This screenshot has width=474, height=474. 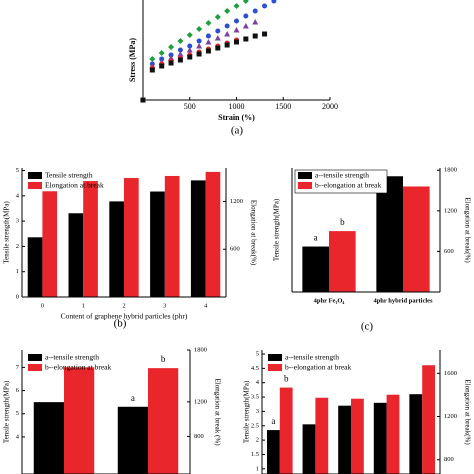 What do you see at coordinates (18, 367) in the screenshot?
I see `y-tick-label: 7` at bounding box center [18, 367].